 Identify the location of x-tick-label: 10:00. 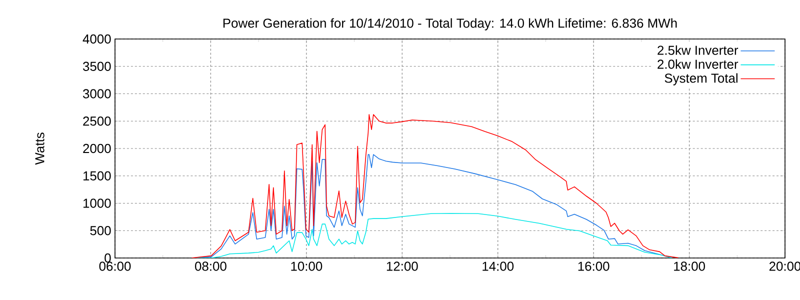
(306, 266).